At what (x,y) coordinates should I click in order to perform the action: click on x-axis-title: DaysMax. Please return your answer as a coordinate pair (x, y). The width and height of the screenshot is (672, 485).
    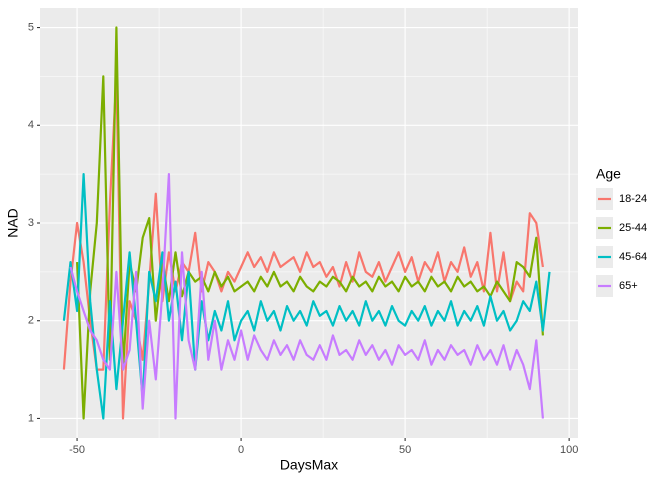
    Looking at the image, I should click on (309, 465).